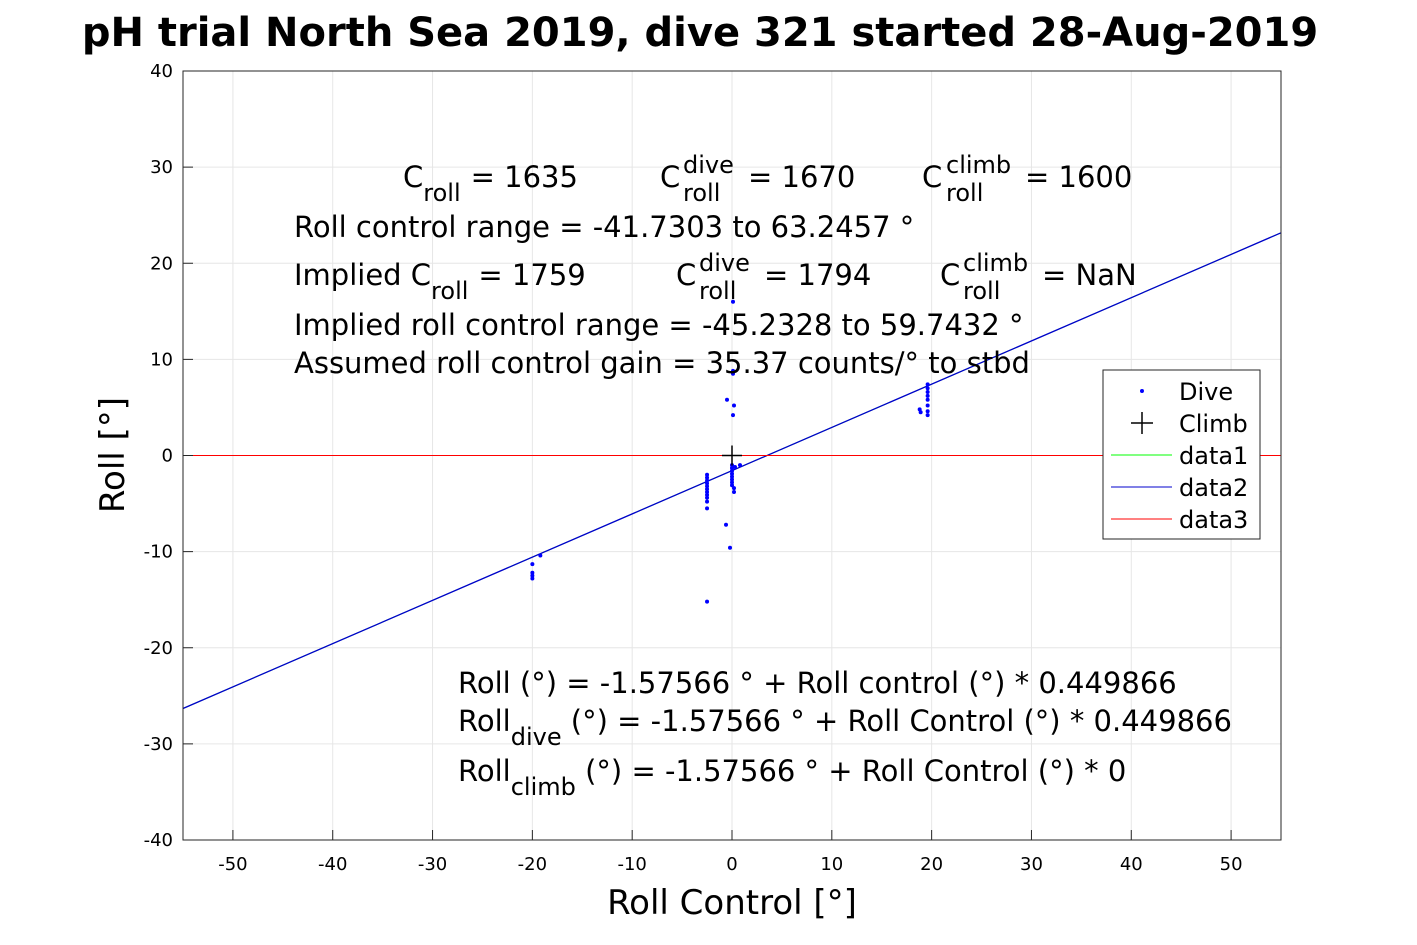 This screenshot has width=1417, height=945. I want to click on x-tick-label: 40, so click(1131, 864).